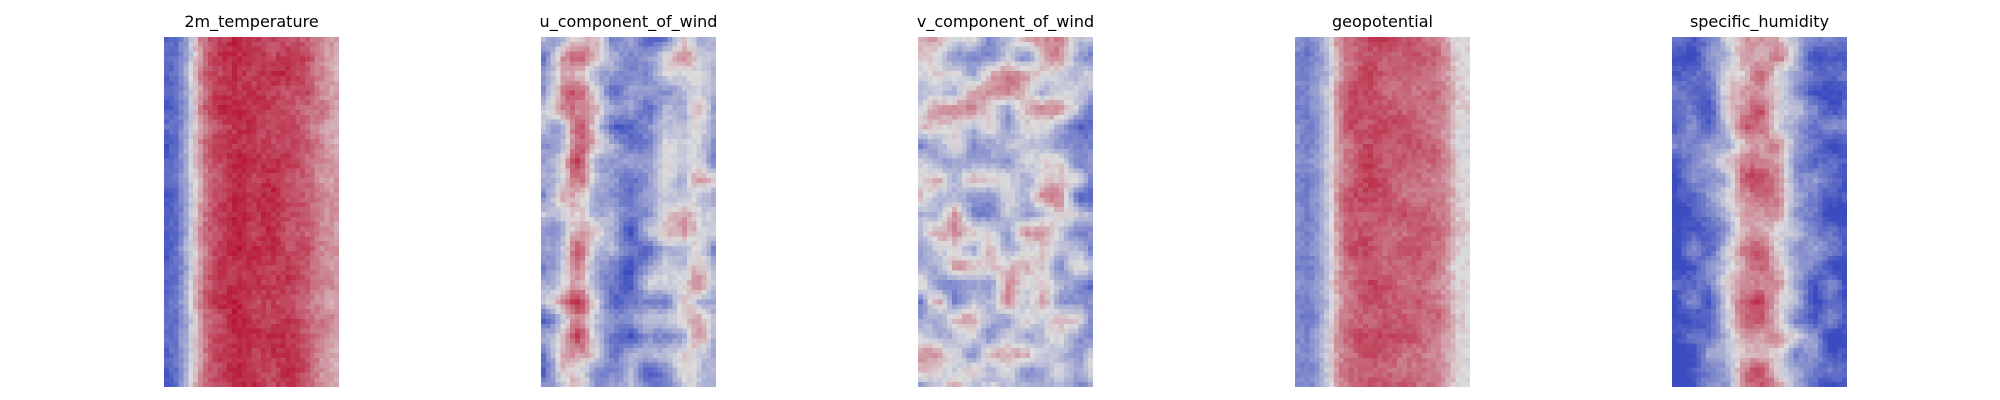 This screenshot has width=2000, height=400. Describe the element at coordinates (628, 212) in the screenshot. I see `heatmap-u-component-of-wind` at that location.